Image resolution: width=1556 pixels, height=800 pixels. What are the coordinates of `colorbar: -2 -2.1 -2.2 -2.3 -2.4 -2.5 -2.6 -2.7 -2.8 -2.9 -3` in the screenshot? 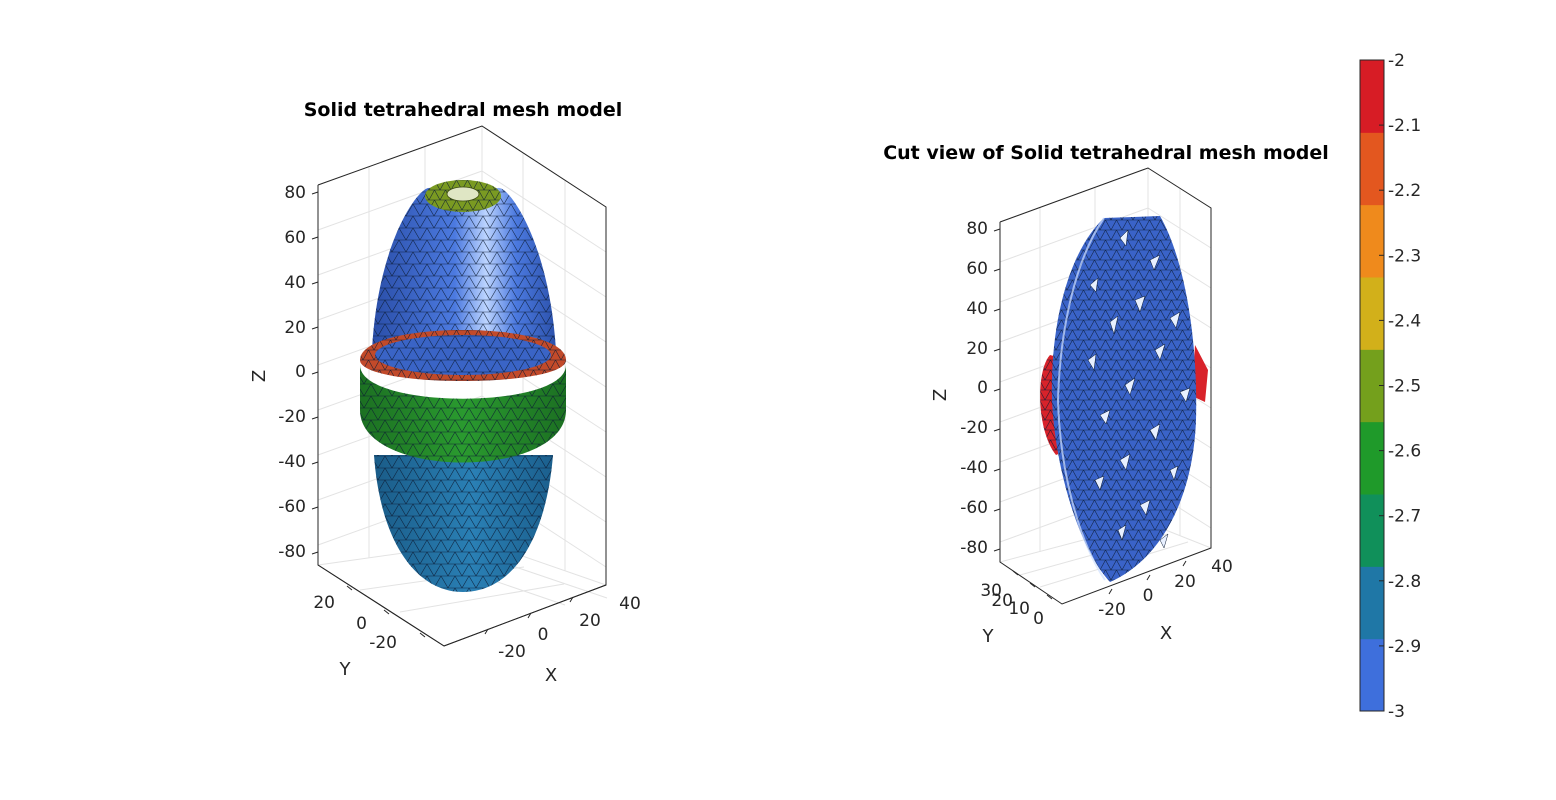 It's located at (1390, 386).